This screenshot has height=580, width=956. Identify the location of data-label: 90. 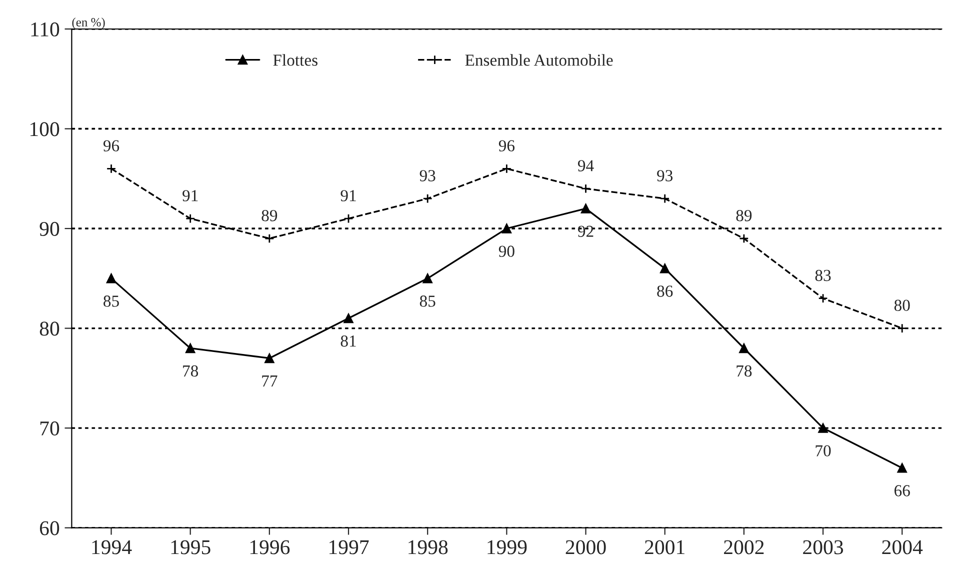
(506, 251).